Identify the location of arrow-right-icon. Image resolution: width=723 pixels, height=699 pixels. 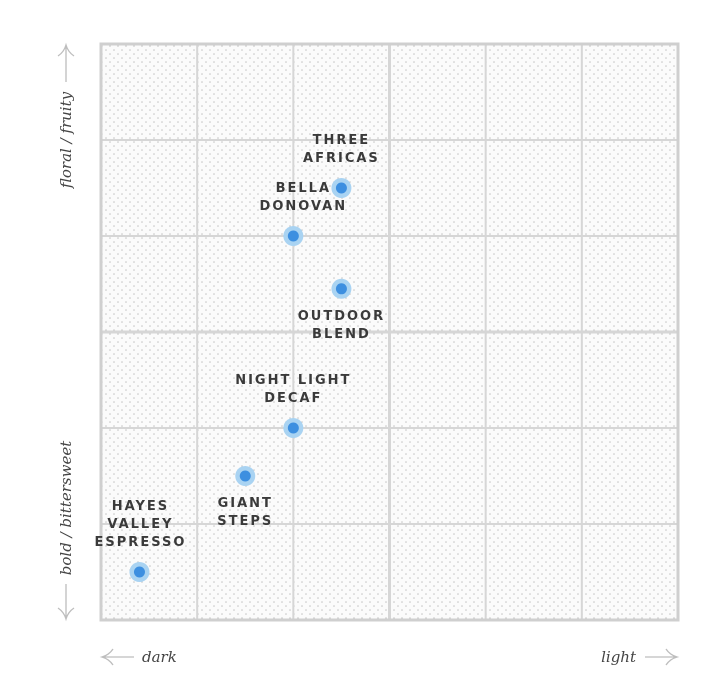
(662, 657).